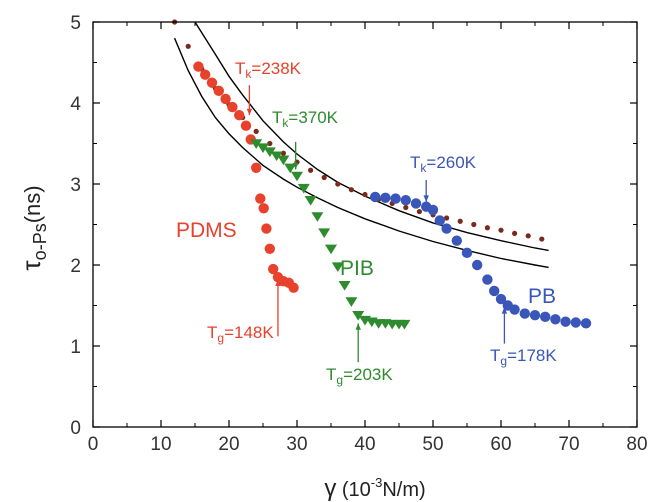 This screenshot has height=502, width=656. I want to click on pb-series-label: PB, so click(542, 296).